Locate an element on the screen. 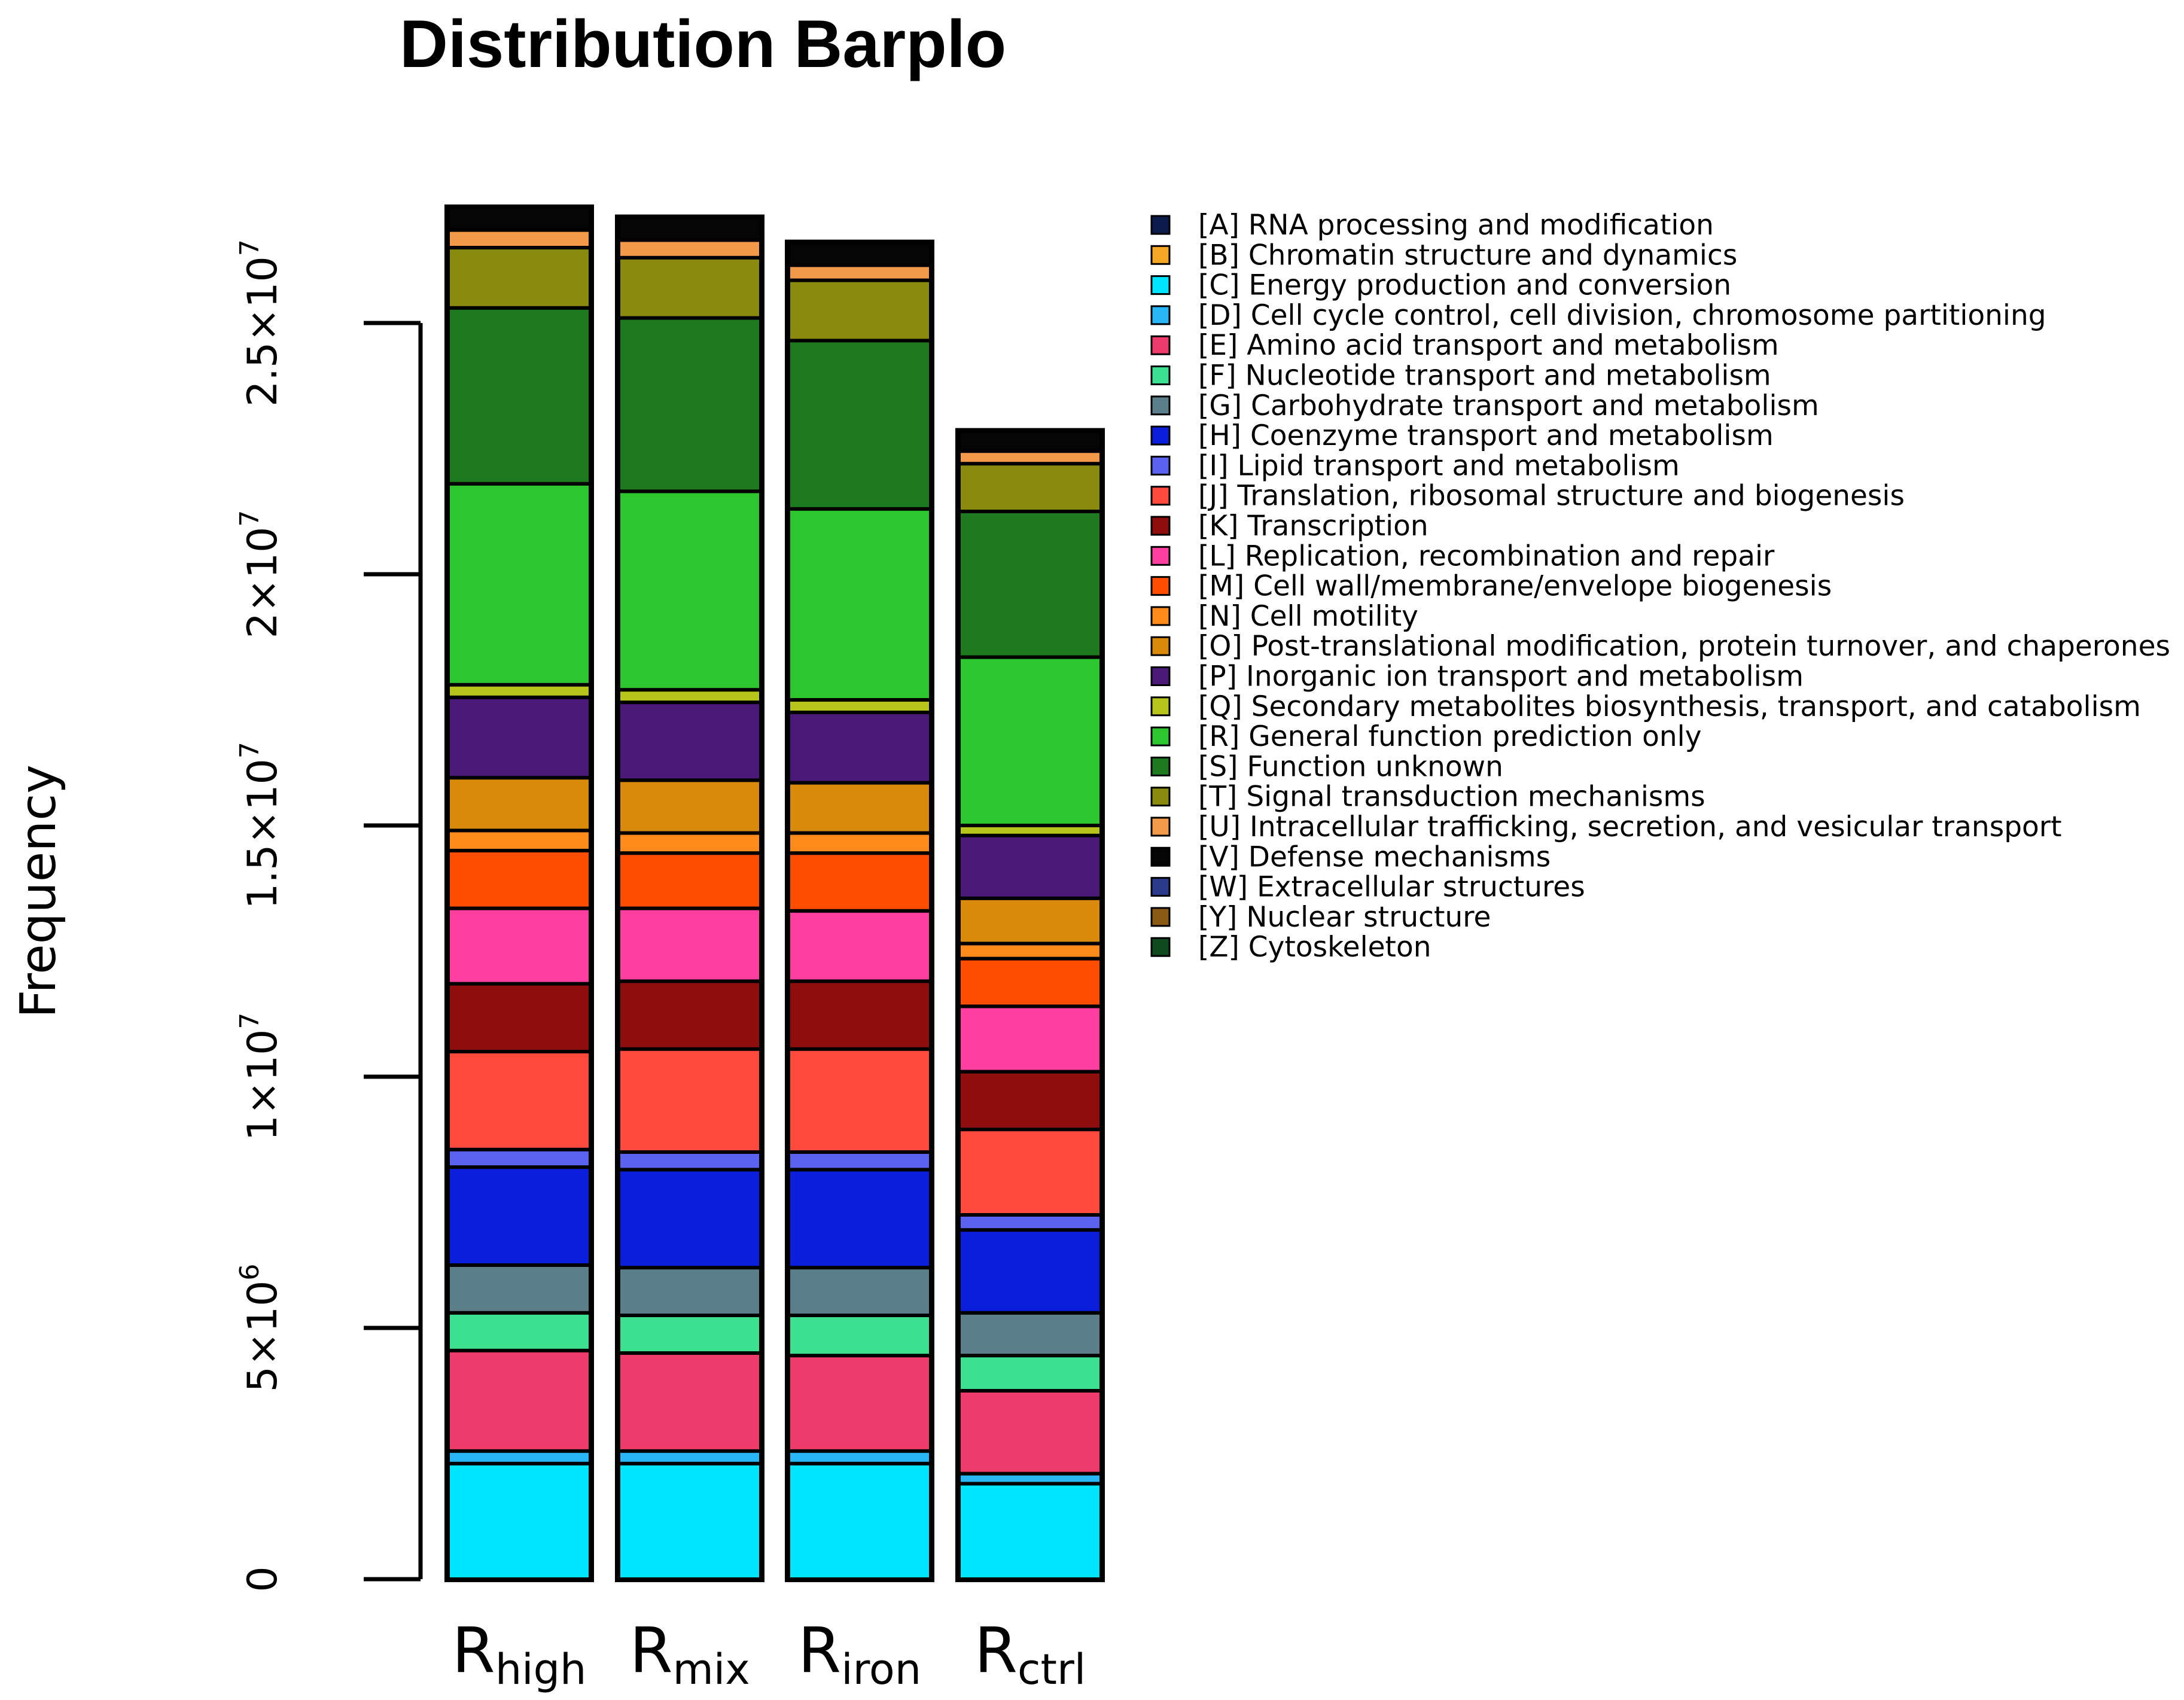 This screenshot has width=2184, height=1700. y-tick-label: 2×107 is located at coordinates (260, 574).